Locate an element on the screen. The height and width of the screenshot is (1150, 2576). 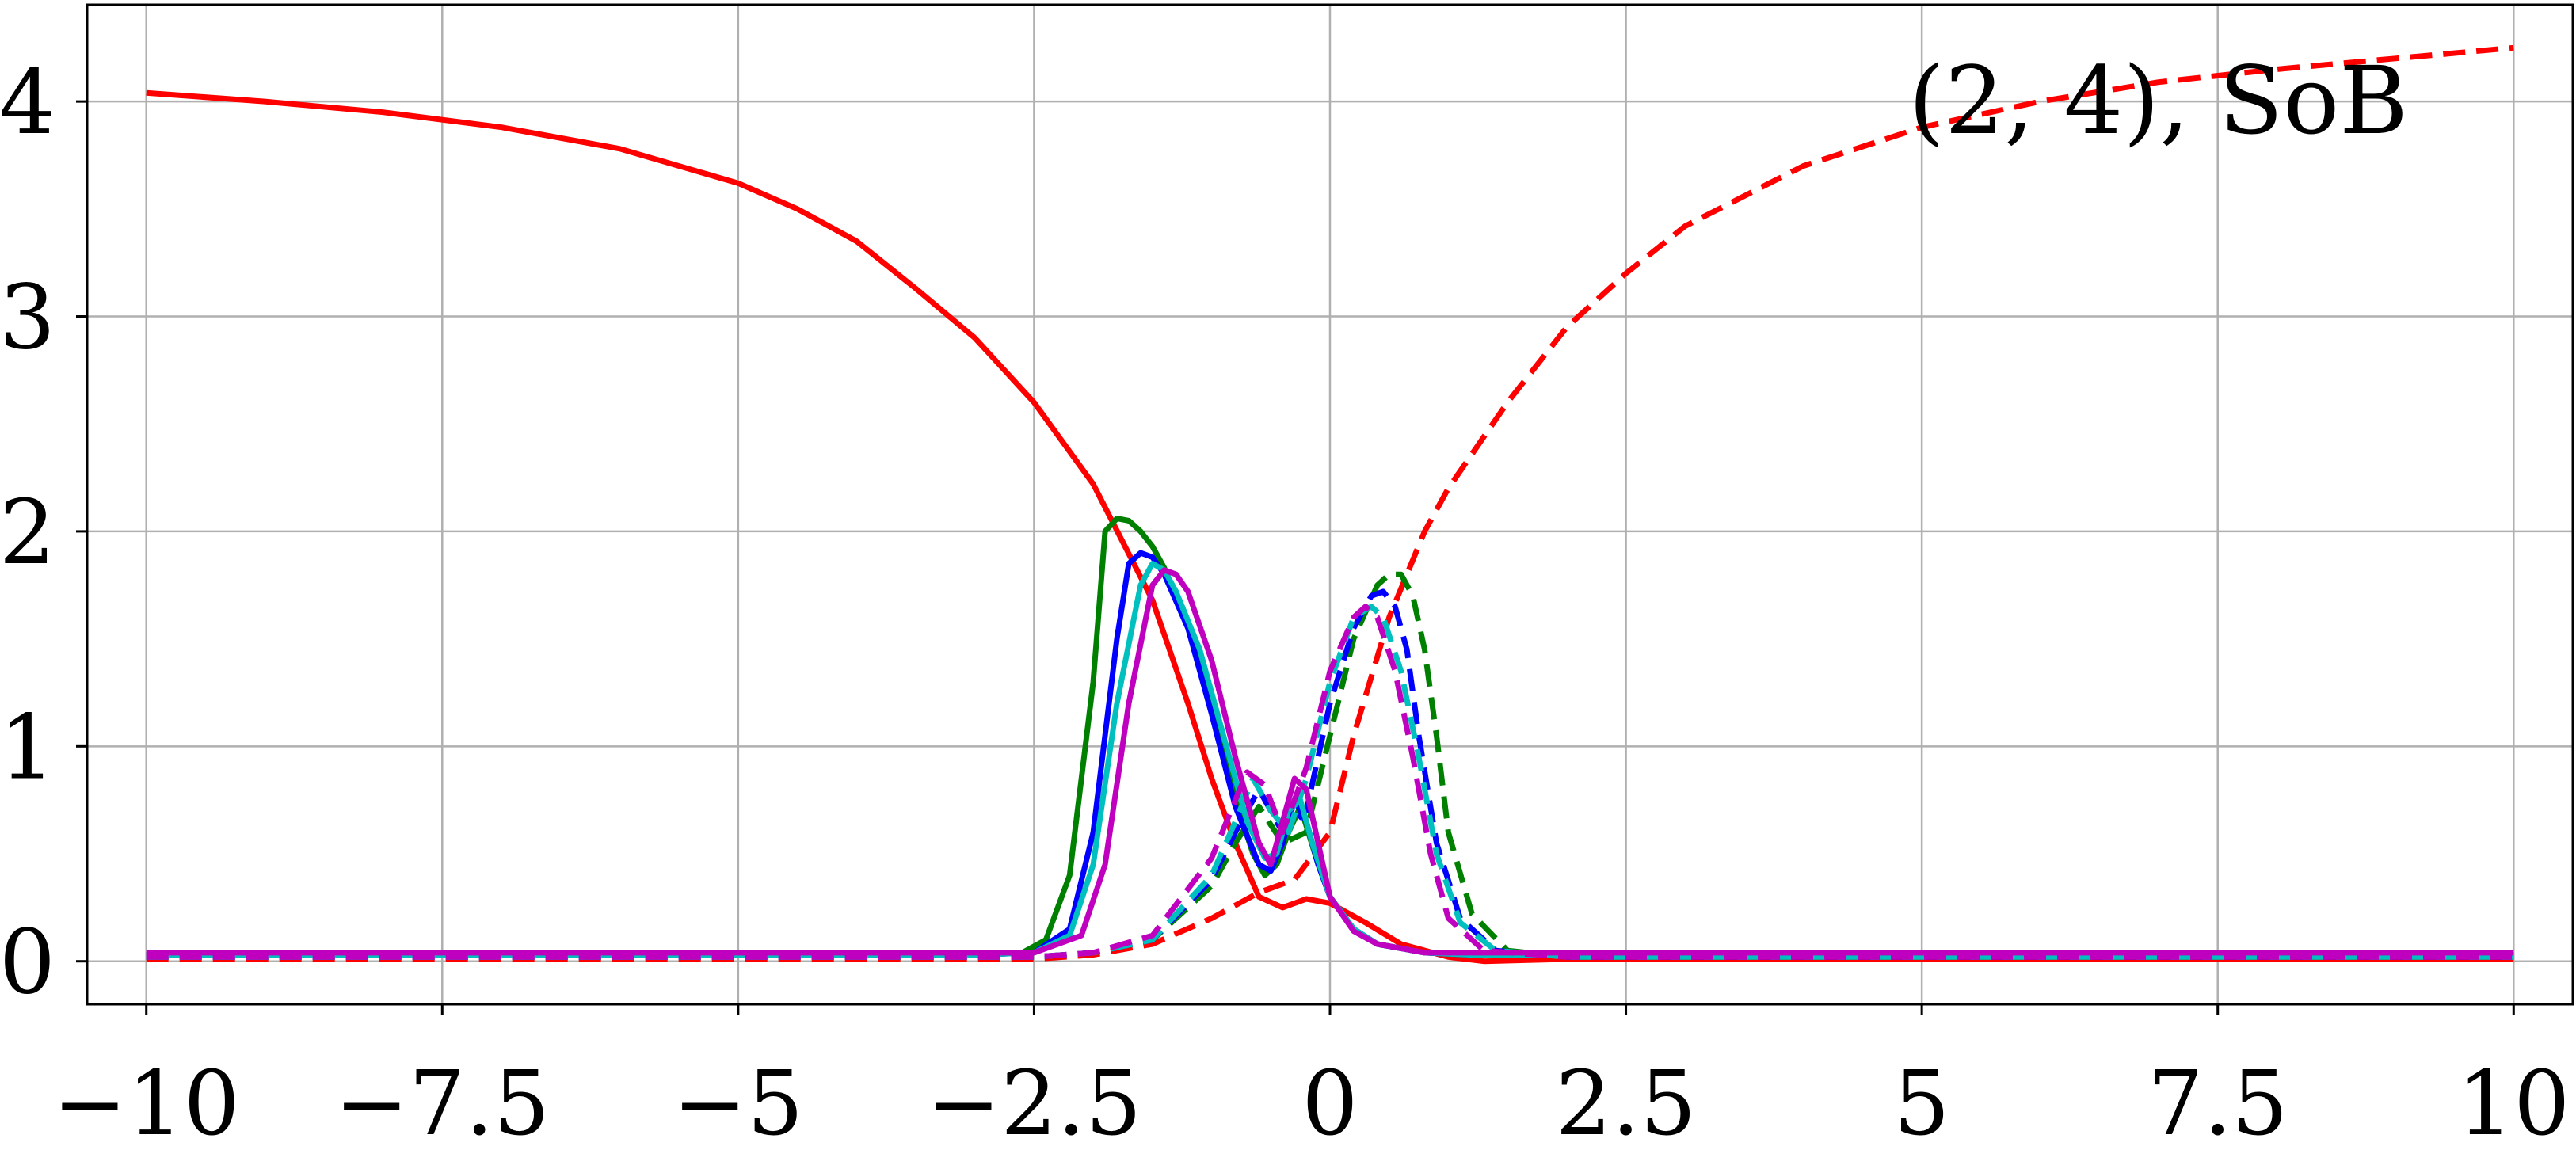
y-tick-label: 1 is located at coordinates (27, 747).